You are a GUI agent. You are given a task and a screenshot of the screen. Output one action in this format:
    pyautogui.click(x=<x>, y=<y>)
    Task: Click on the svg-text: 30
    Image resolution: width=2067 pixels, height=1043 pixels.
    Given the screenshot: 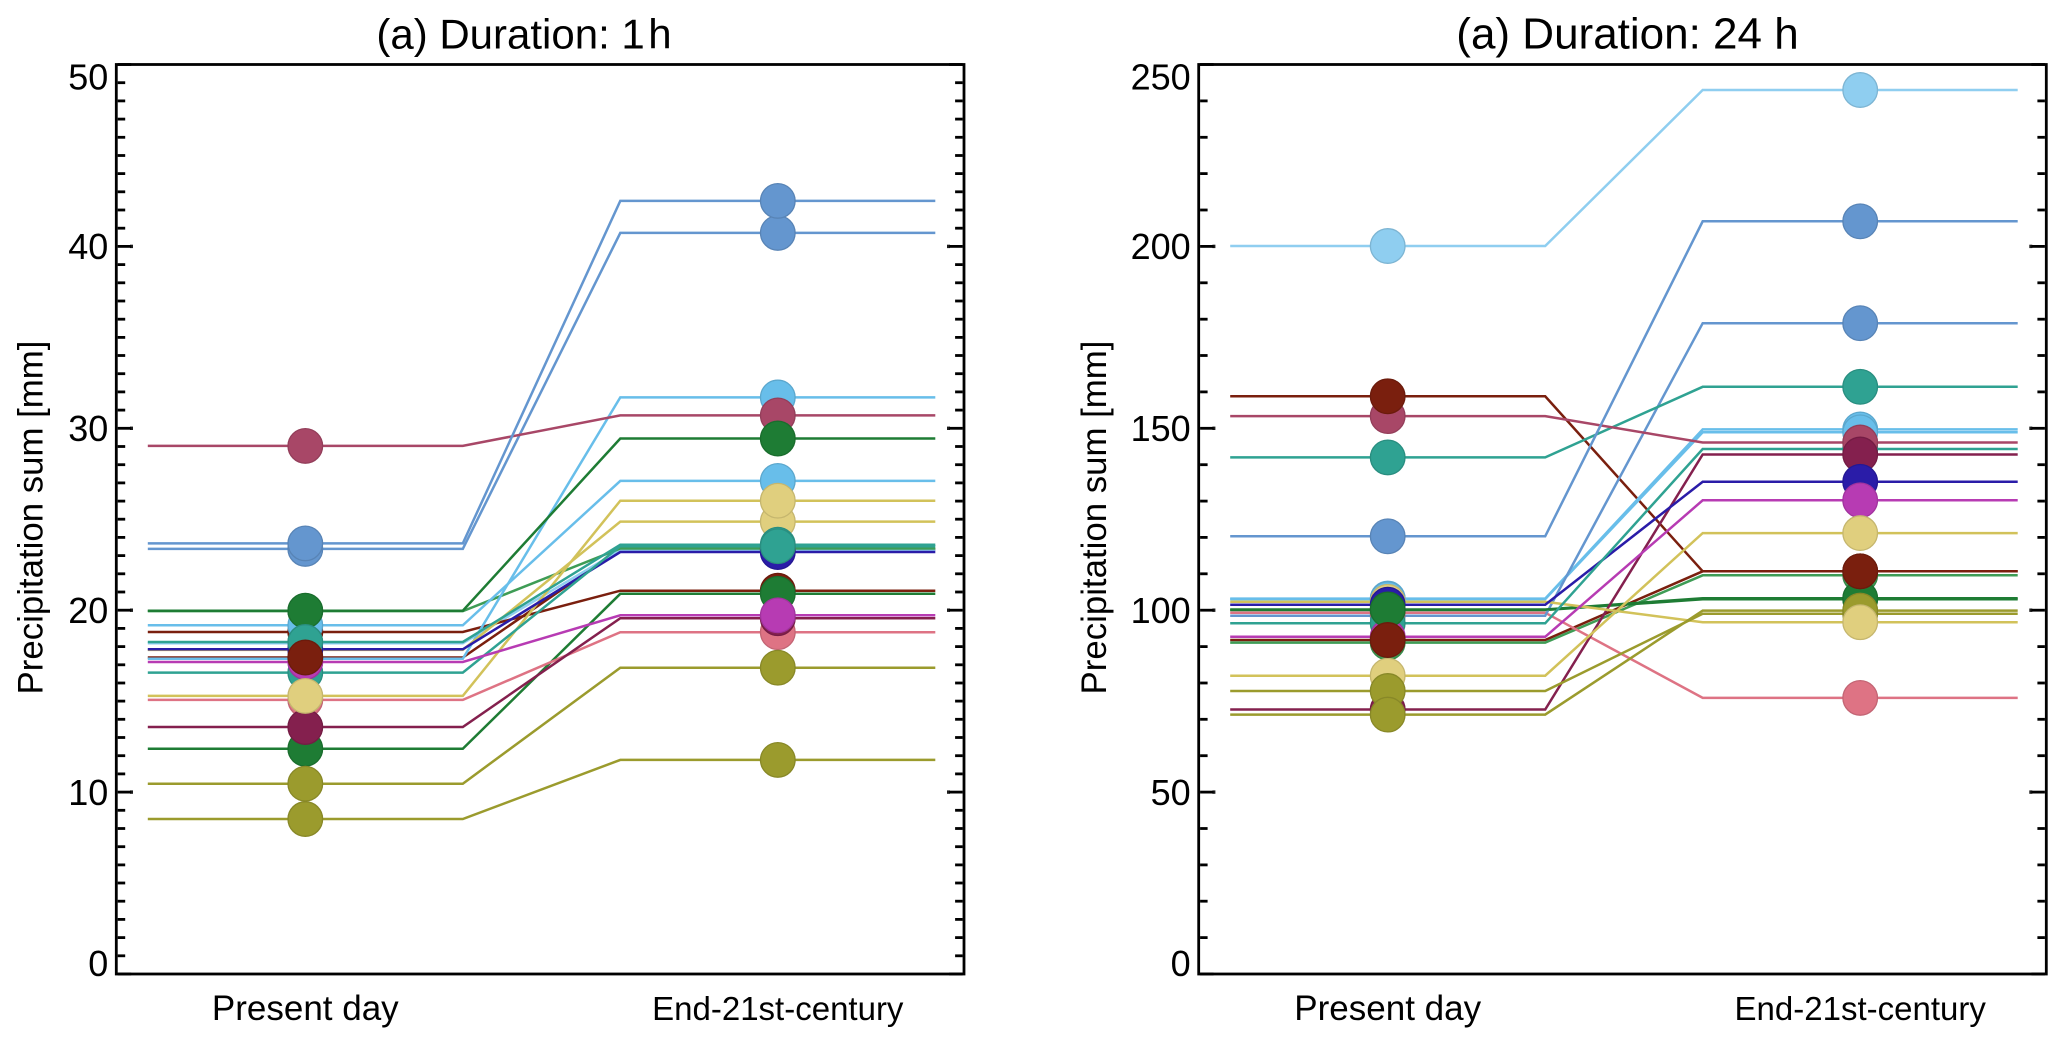 What is the action you would take?
    pyautogui.click(x=88, y=428)
    